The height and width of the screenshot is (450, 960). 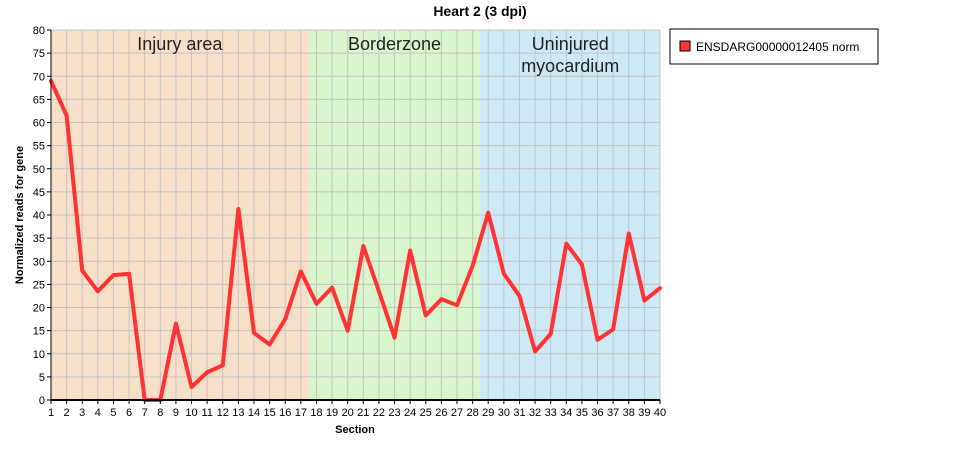 I want to click on x-axis-title: Section, so click(x=355, y=430).